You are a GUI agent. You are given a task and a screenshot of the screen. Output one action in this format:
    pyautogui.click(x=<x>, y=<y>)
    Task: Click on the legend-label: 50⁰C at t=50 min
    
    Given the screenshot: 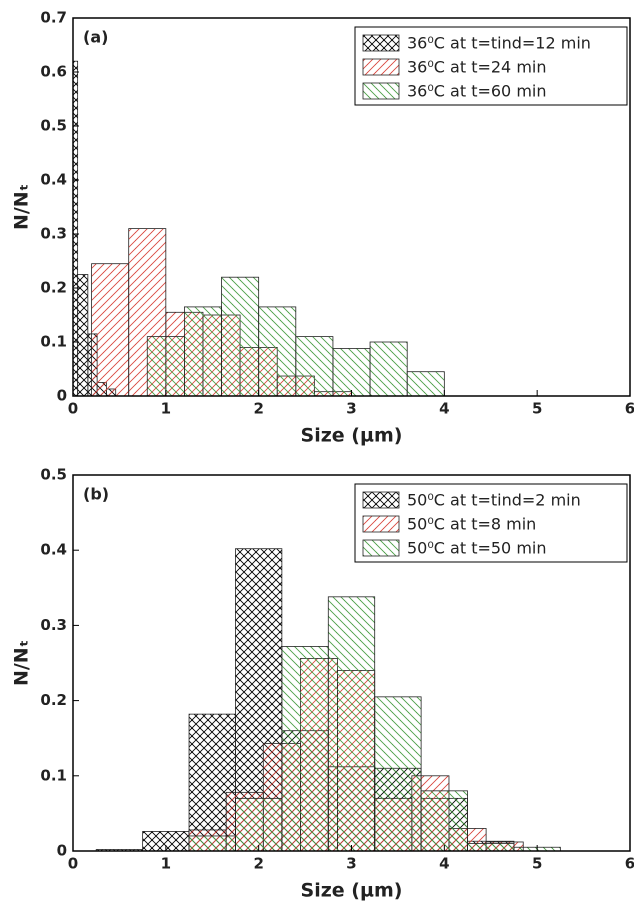 What is the action you would take?
    pyautogui.click(x=477, y=548)
    